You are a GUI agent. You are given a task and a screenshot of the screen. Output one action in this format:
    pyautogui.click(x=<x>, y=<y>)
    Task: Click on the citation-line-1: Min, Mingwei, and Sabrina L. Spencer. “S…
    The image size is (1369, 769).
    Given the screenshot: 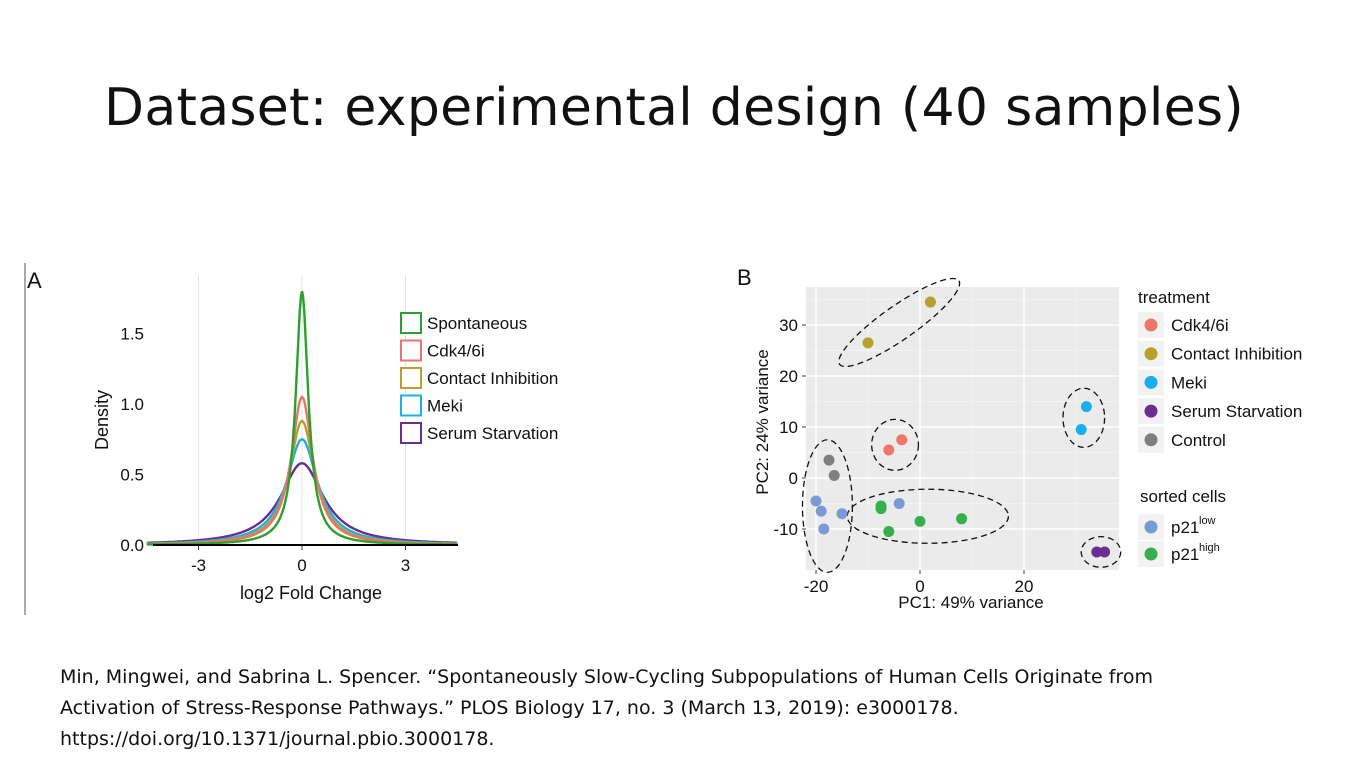 What is the action you would take?
    pyautogui.click(x=606, y=677)
    